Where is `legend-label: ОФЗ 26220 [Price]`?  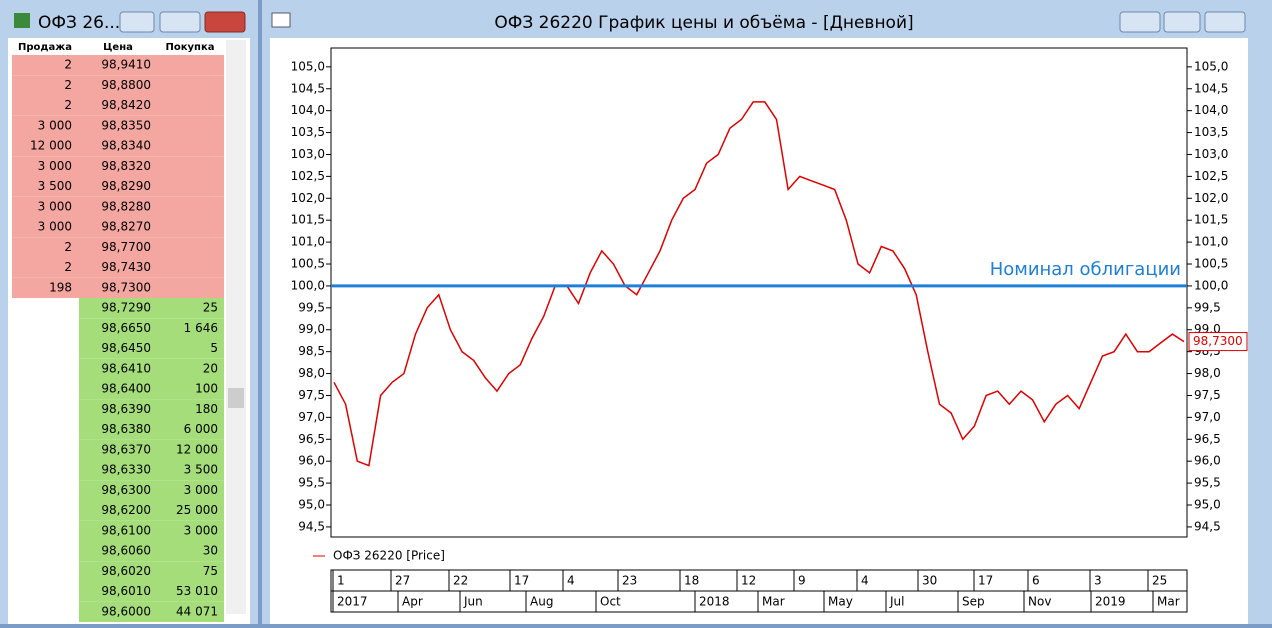
legend-label: ОФЗ 26220 [Price] is located at coordinates (389, 556).